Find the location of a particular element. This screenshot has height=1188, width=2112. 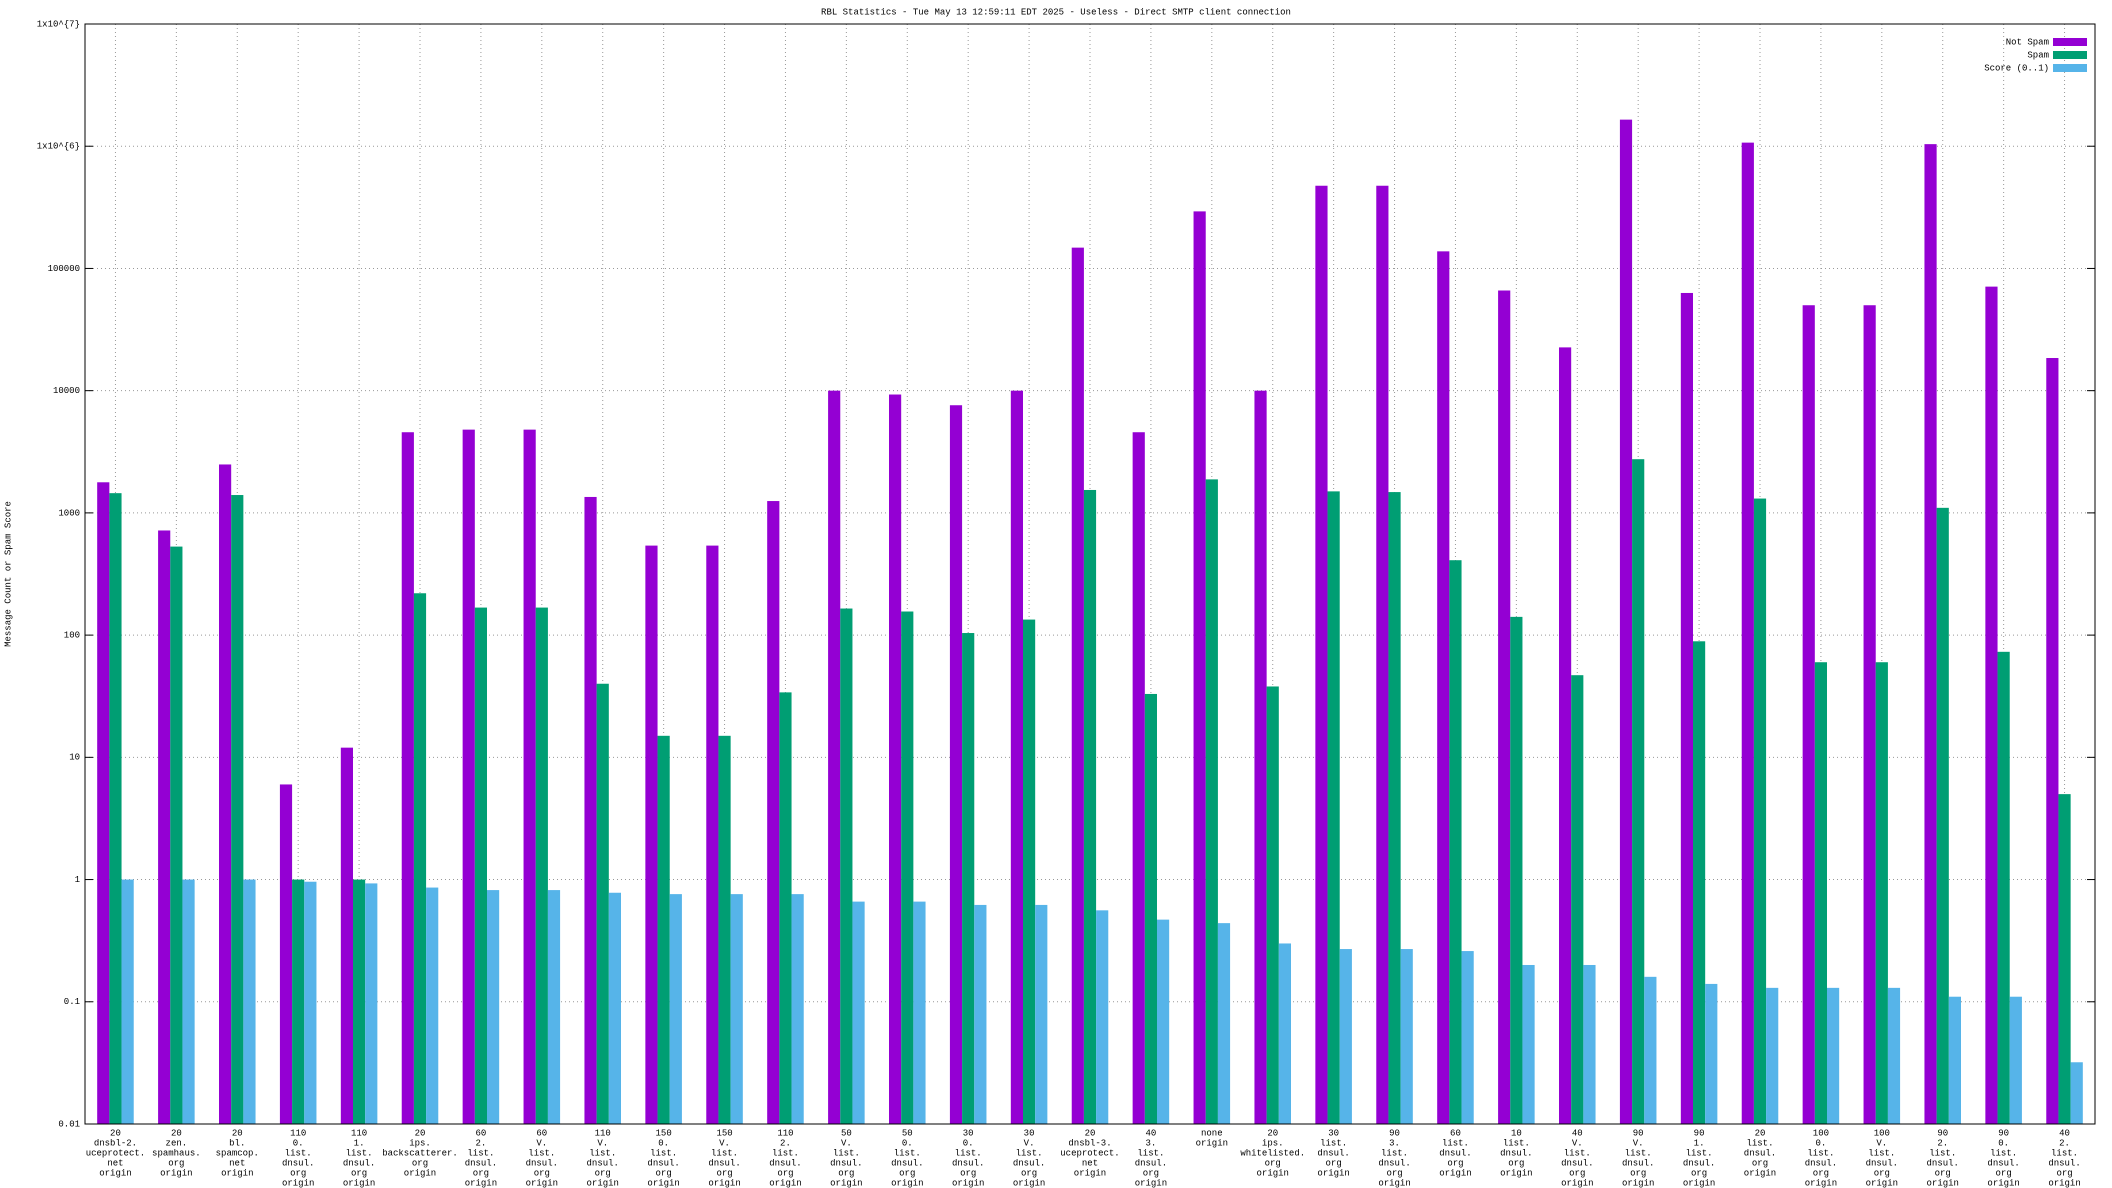

legend-label: Not Spam is located at coordinates (2027, 42).